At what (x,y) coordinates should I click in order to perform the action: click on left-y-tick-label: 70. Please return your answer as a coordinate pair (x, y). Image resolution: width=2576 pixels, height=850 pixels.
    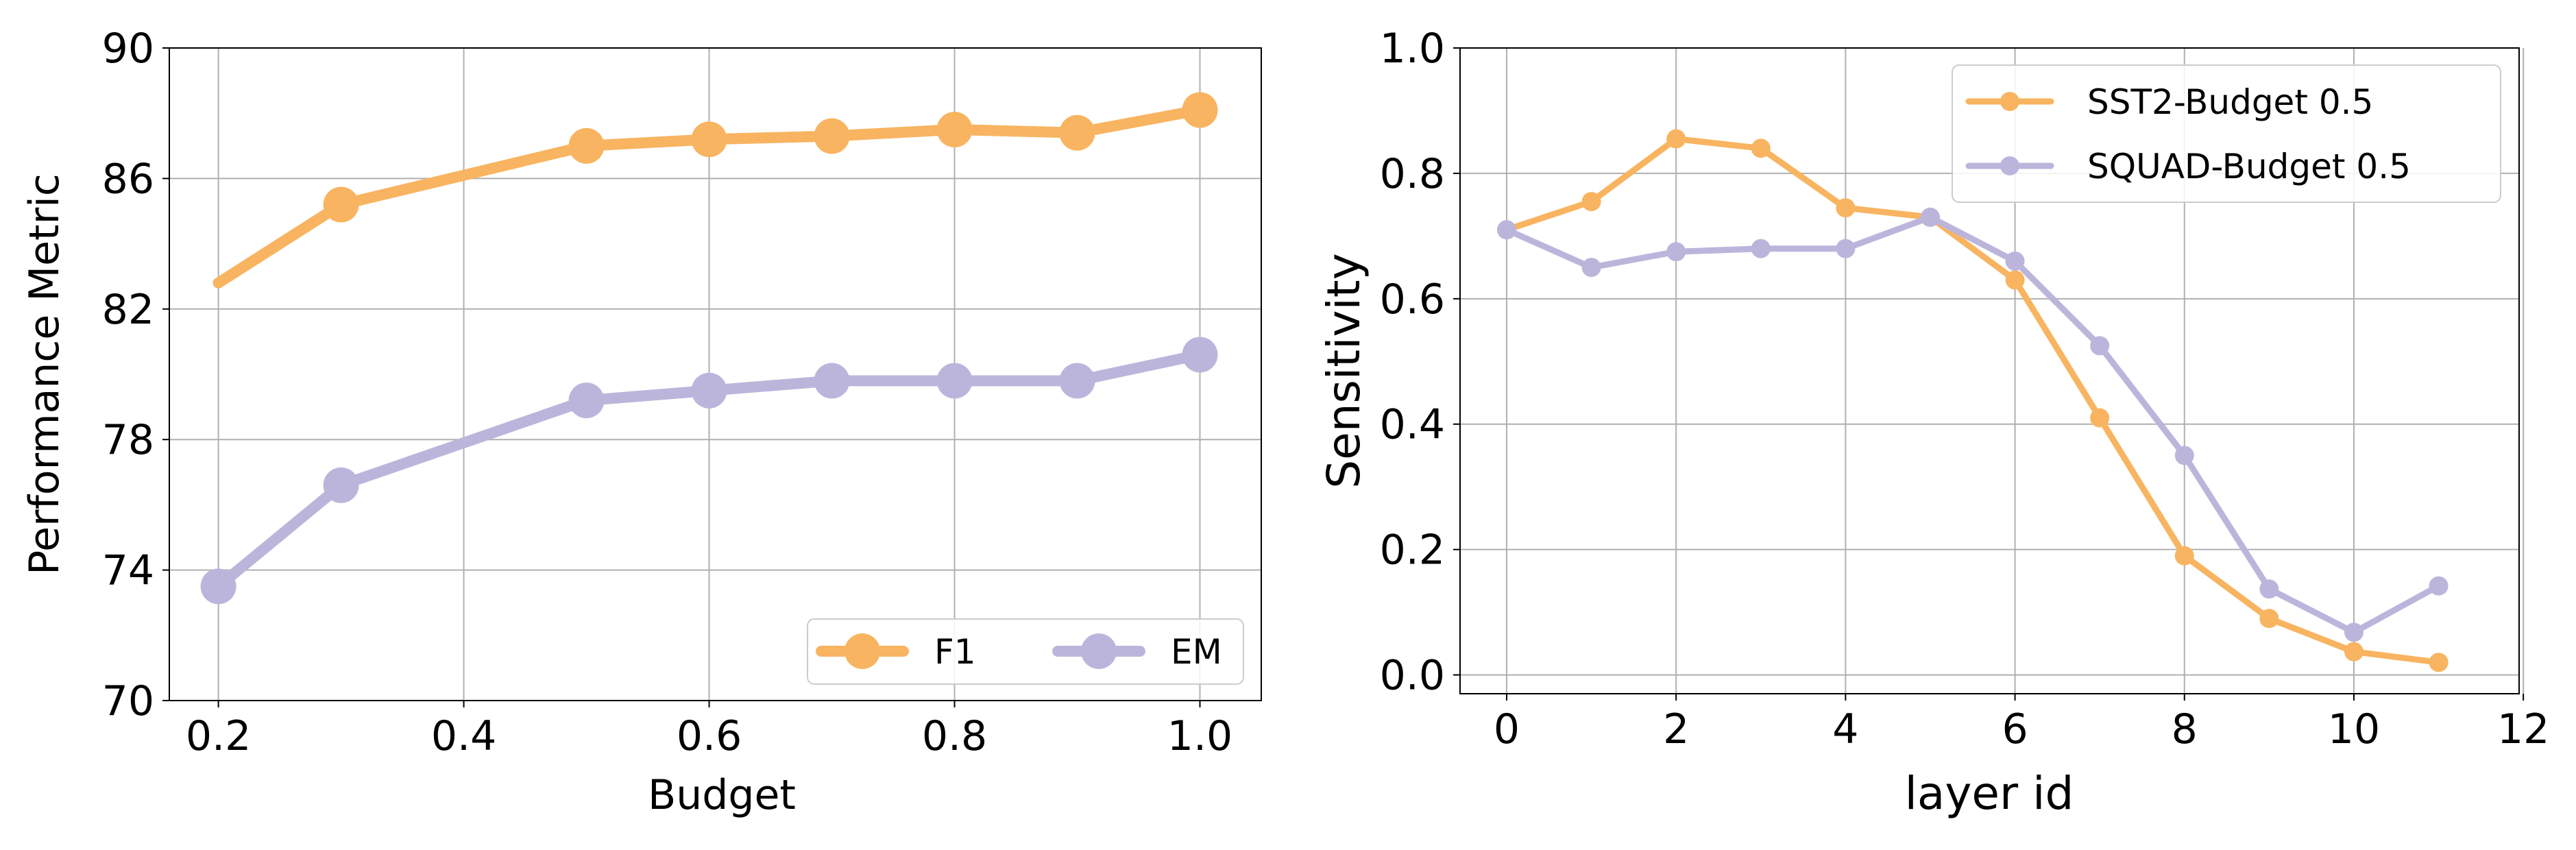
    Looking at the image, I should click on (128, 701).